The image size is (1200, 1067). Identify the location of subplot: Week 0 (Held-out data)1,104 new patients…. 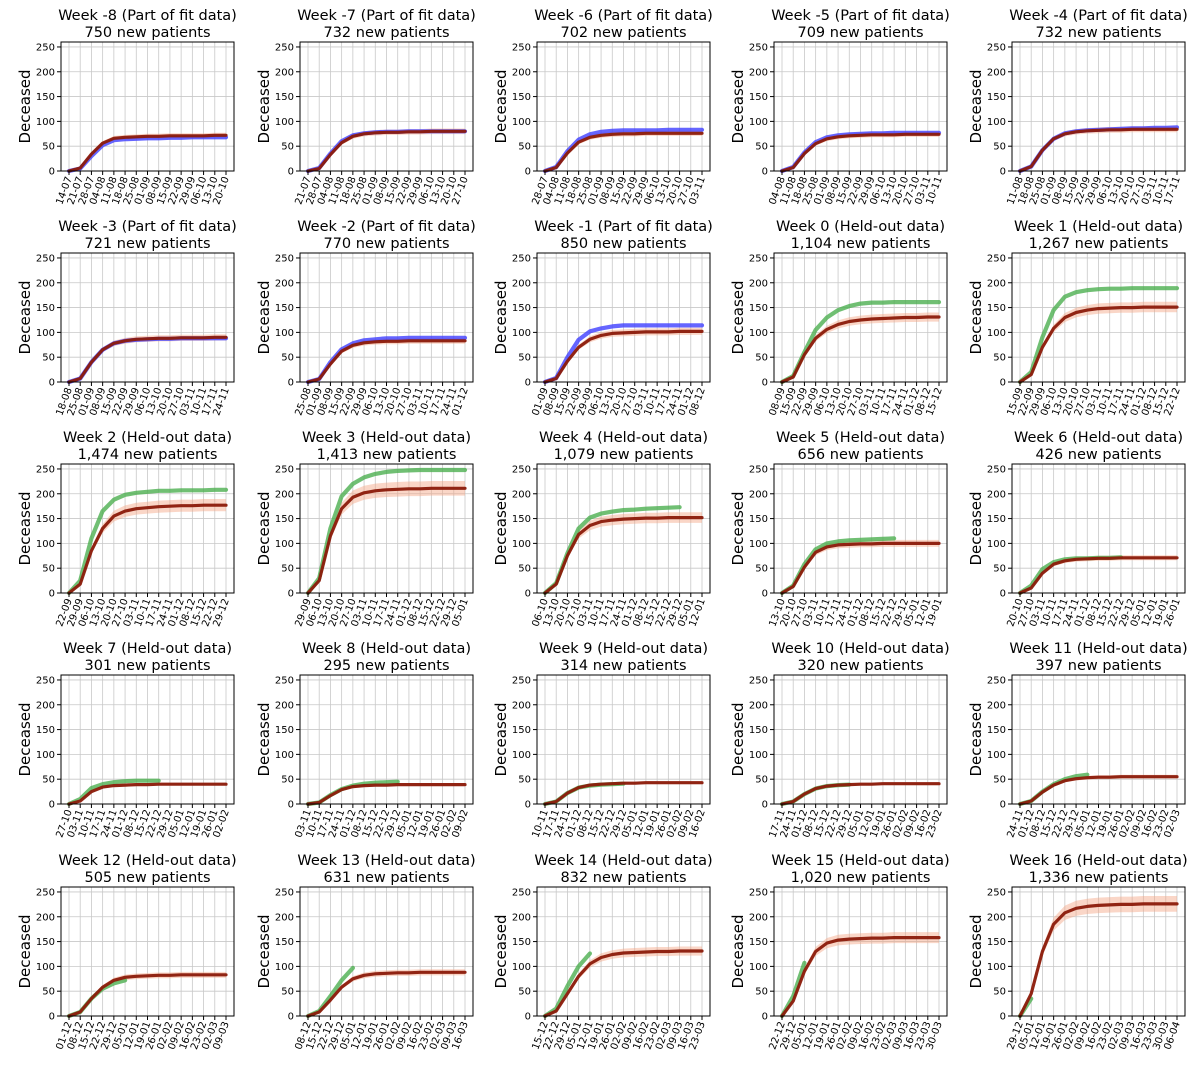
(838, 318).